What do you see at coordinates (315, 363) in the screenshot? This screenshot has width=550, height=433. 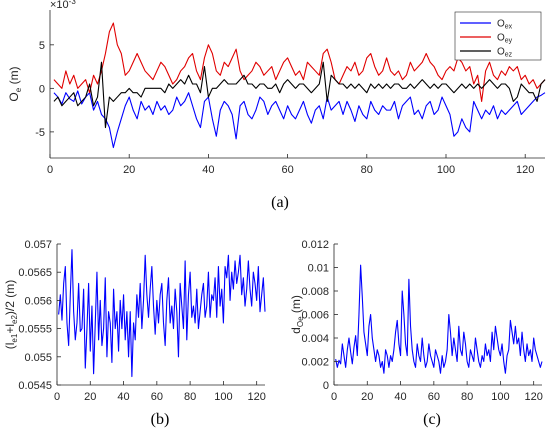 I see `y-tick-label: 0.002` at bounding box center [315, 363].